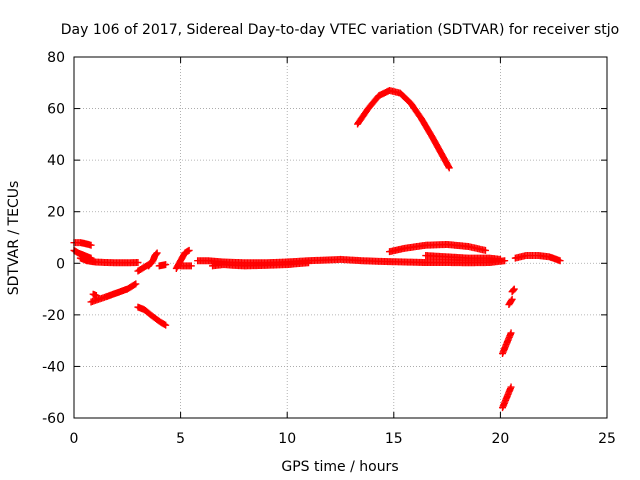 Image resolution: width=640 pixels, height=480 pixels. Describe the element at coordinates (394, 439) in the screenshot. I see `x-tick-label: 15` at that location.